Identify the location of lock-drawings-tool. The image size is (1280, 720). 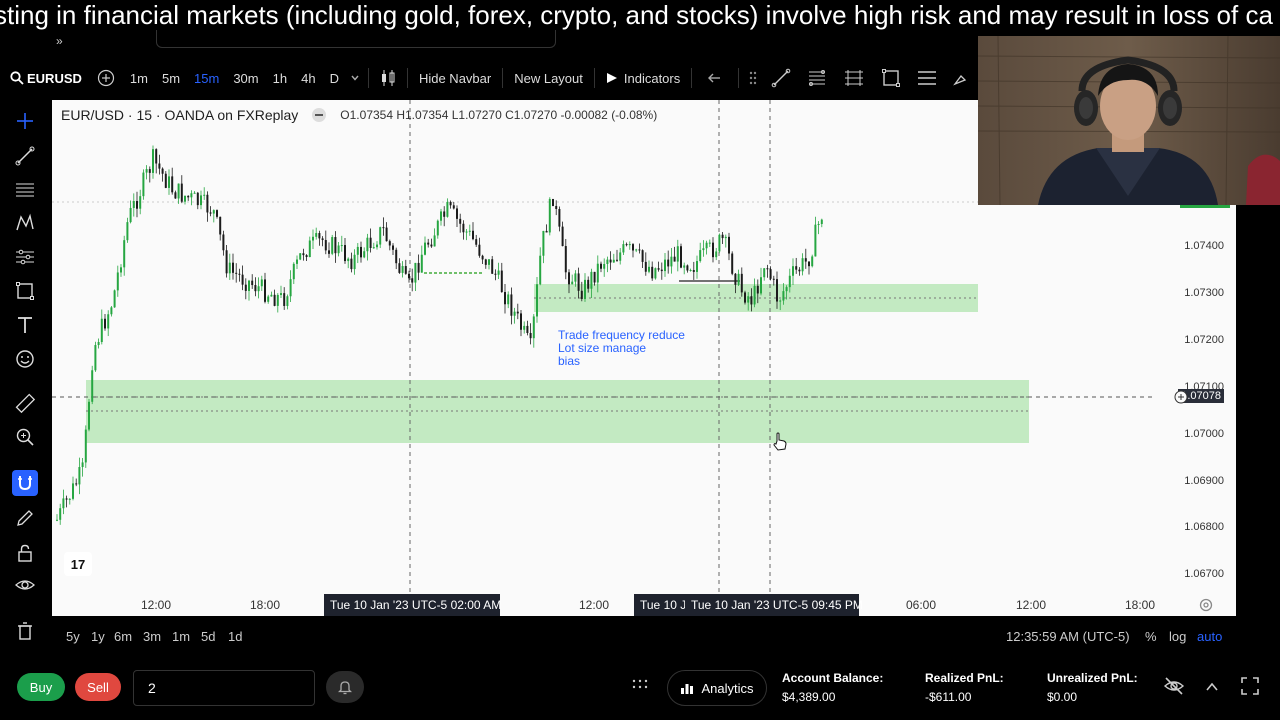
(25, 553).